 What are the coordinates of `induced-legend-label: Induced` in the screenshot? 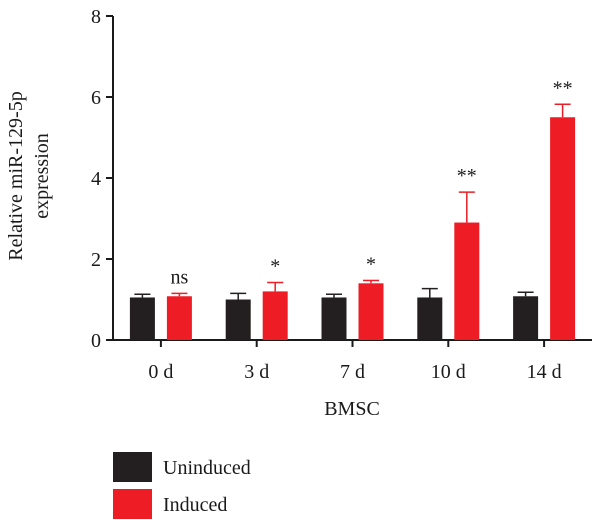 It's located at (195, 505).